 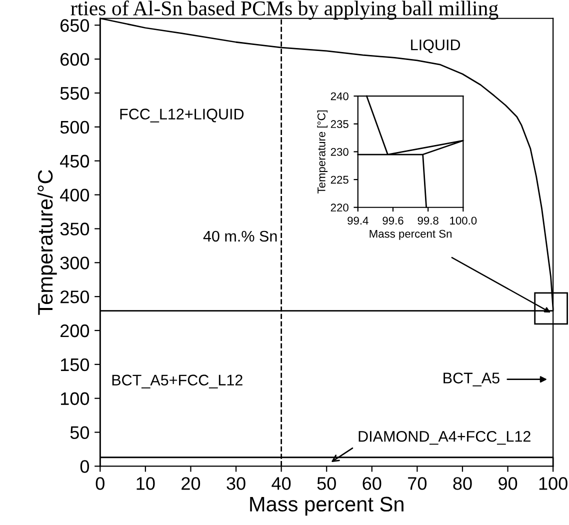 What do you see at coordinates (240, 236) in the screenshot?
I see `ref-line-label: 40 m.% Sn` at bounding box center [240, 236].